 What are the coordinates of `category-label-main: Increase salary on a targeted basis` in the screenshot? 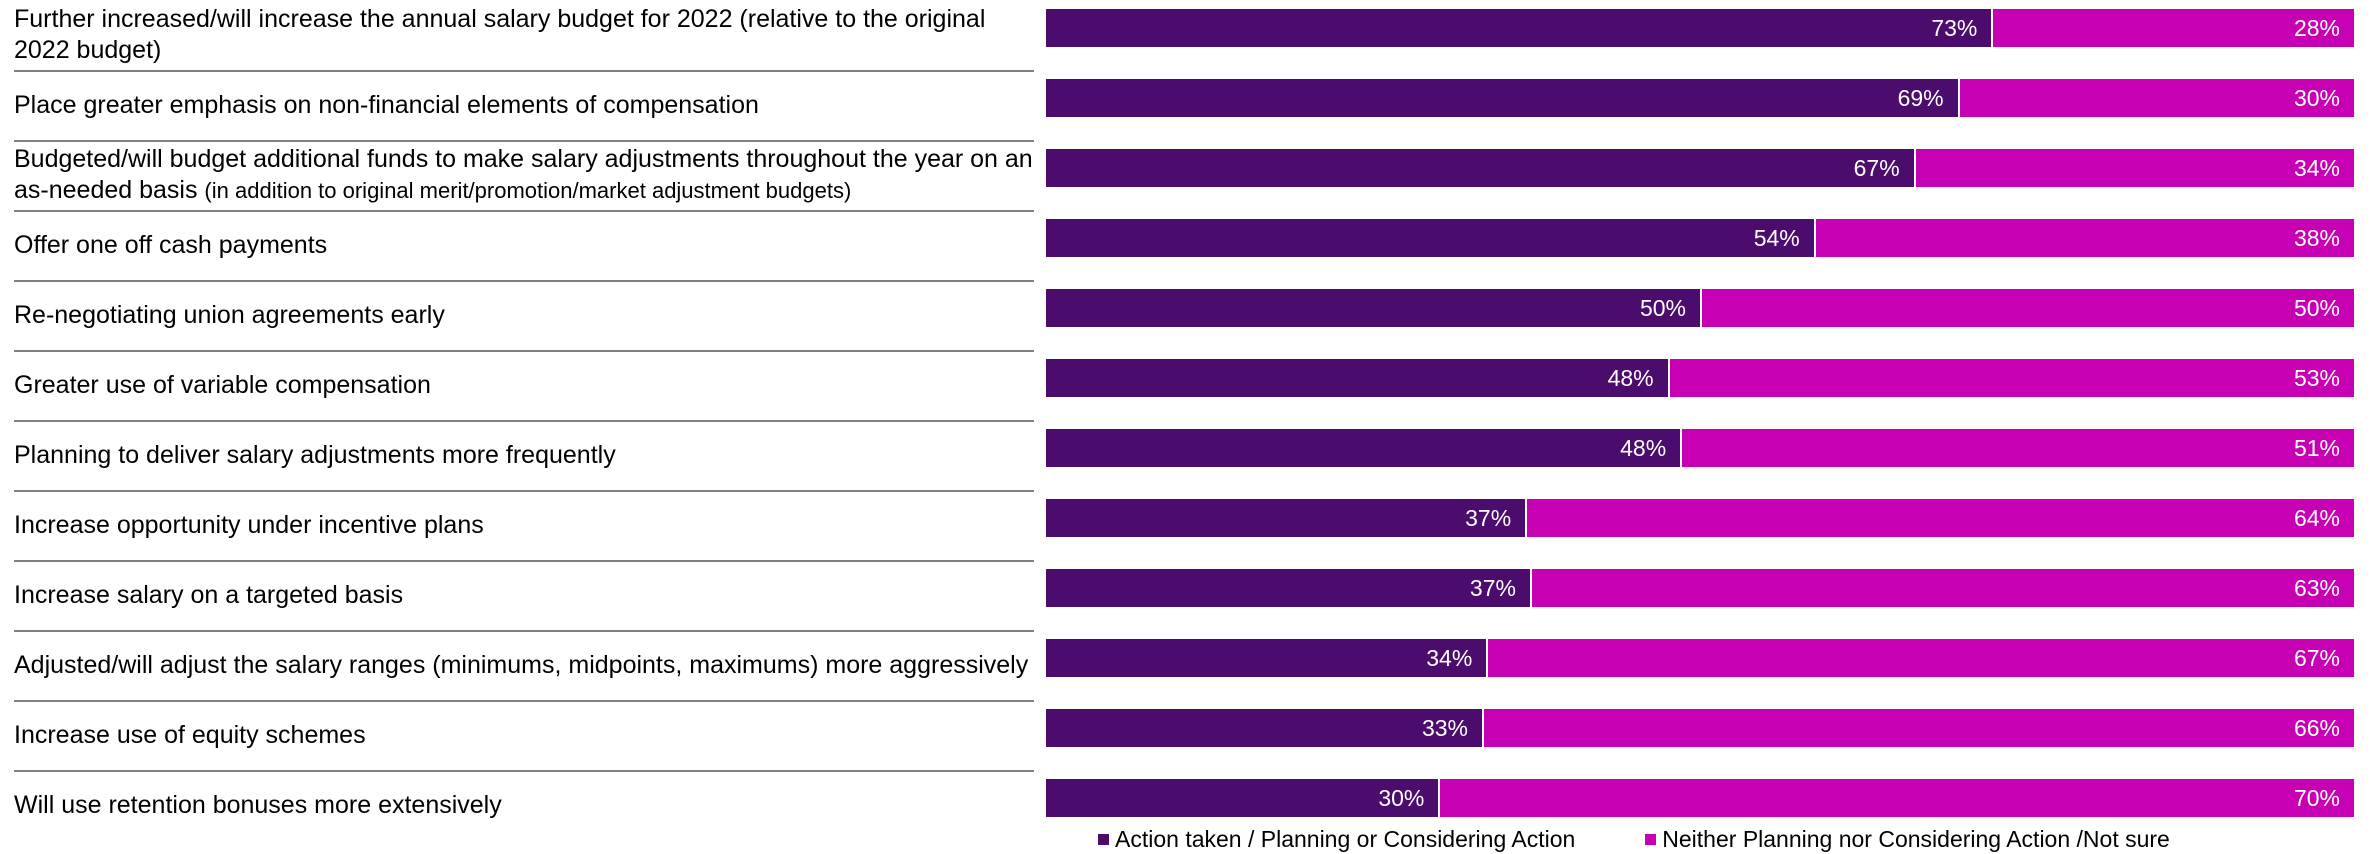 It's located at (209, 594).